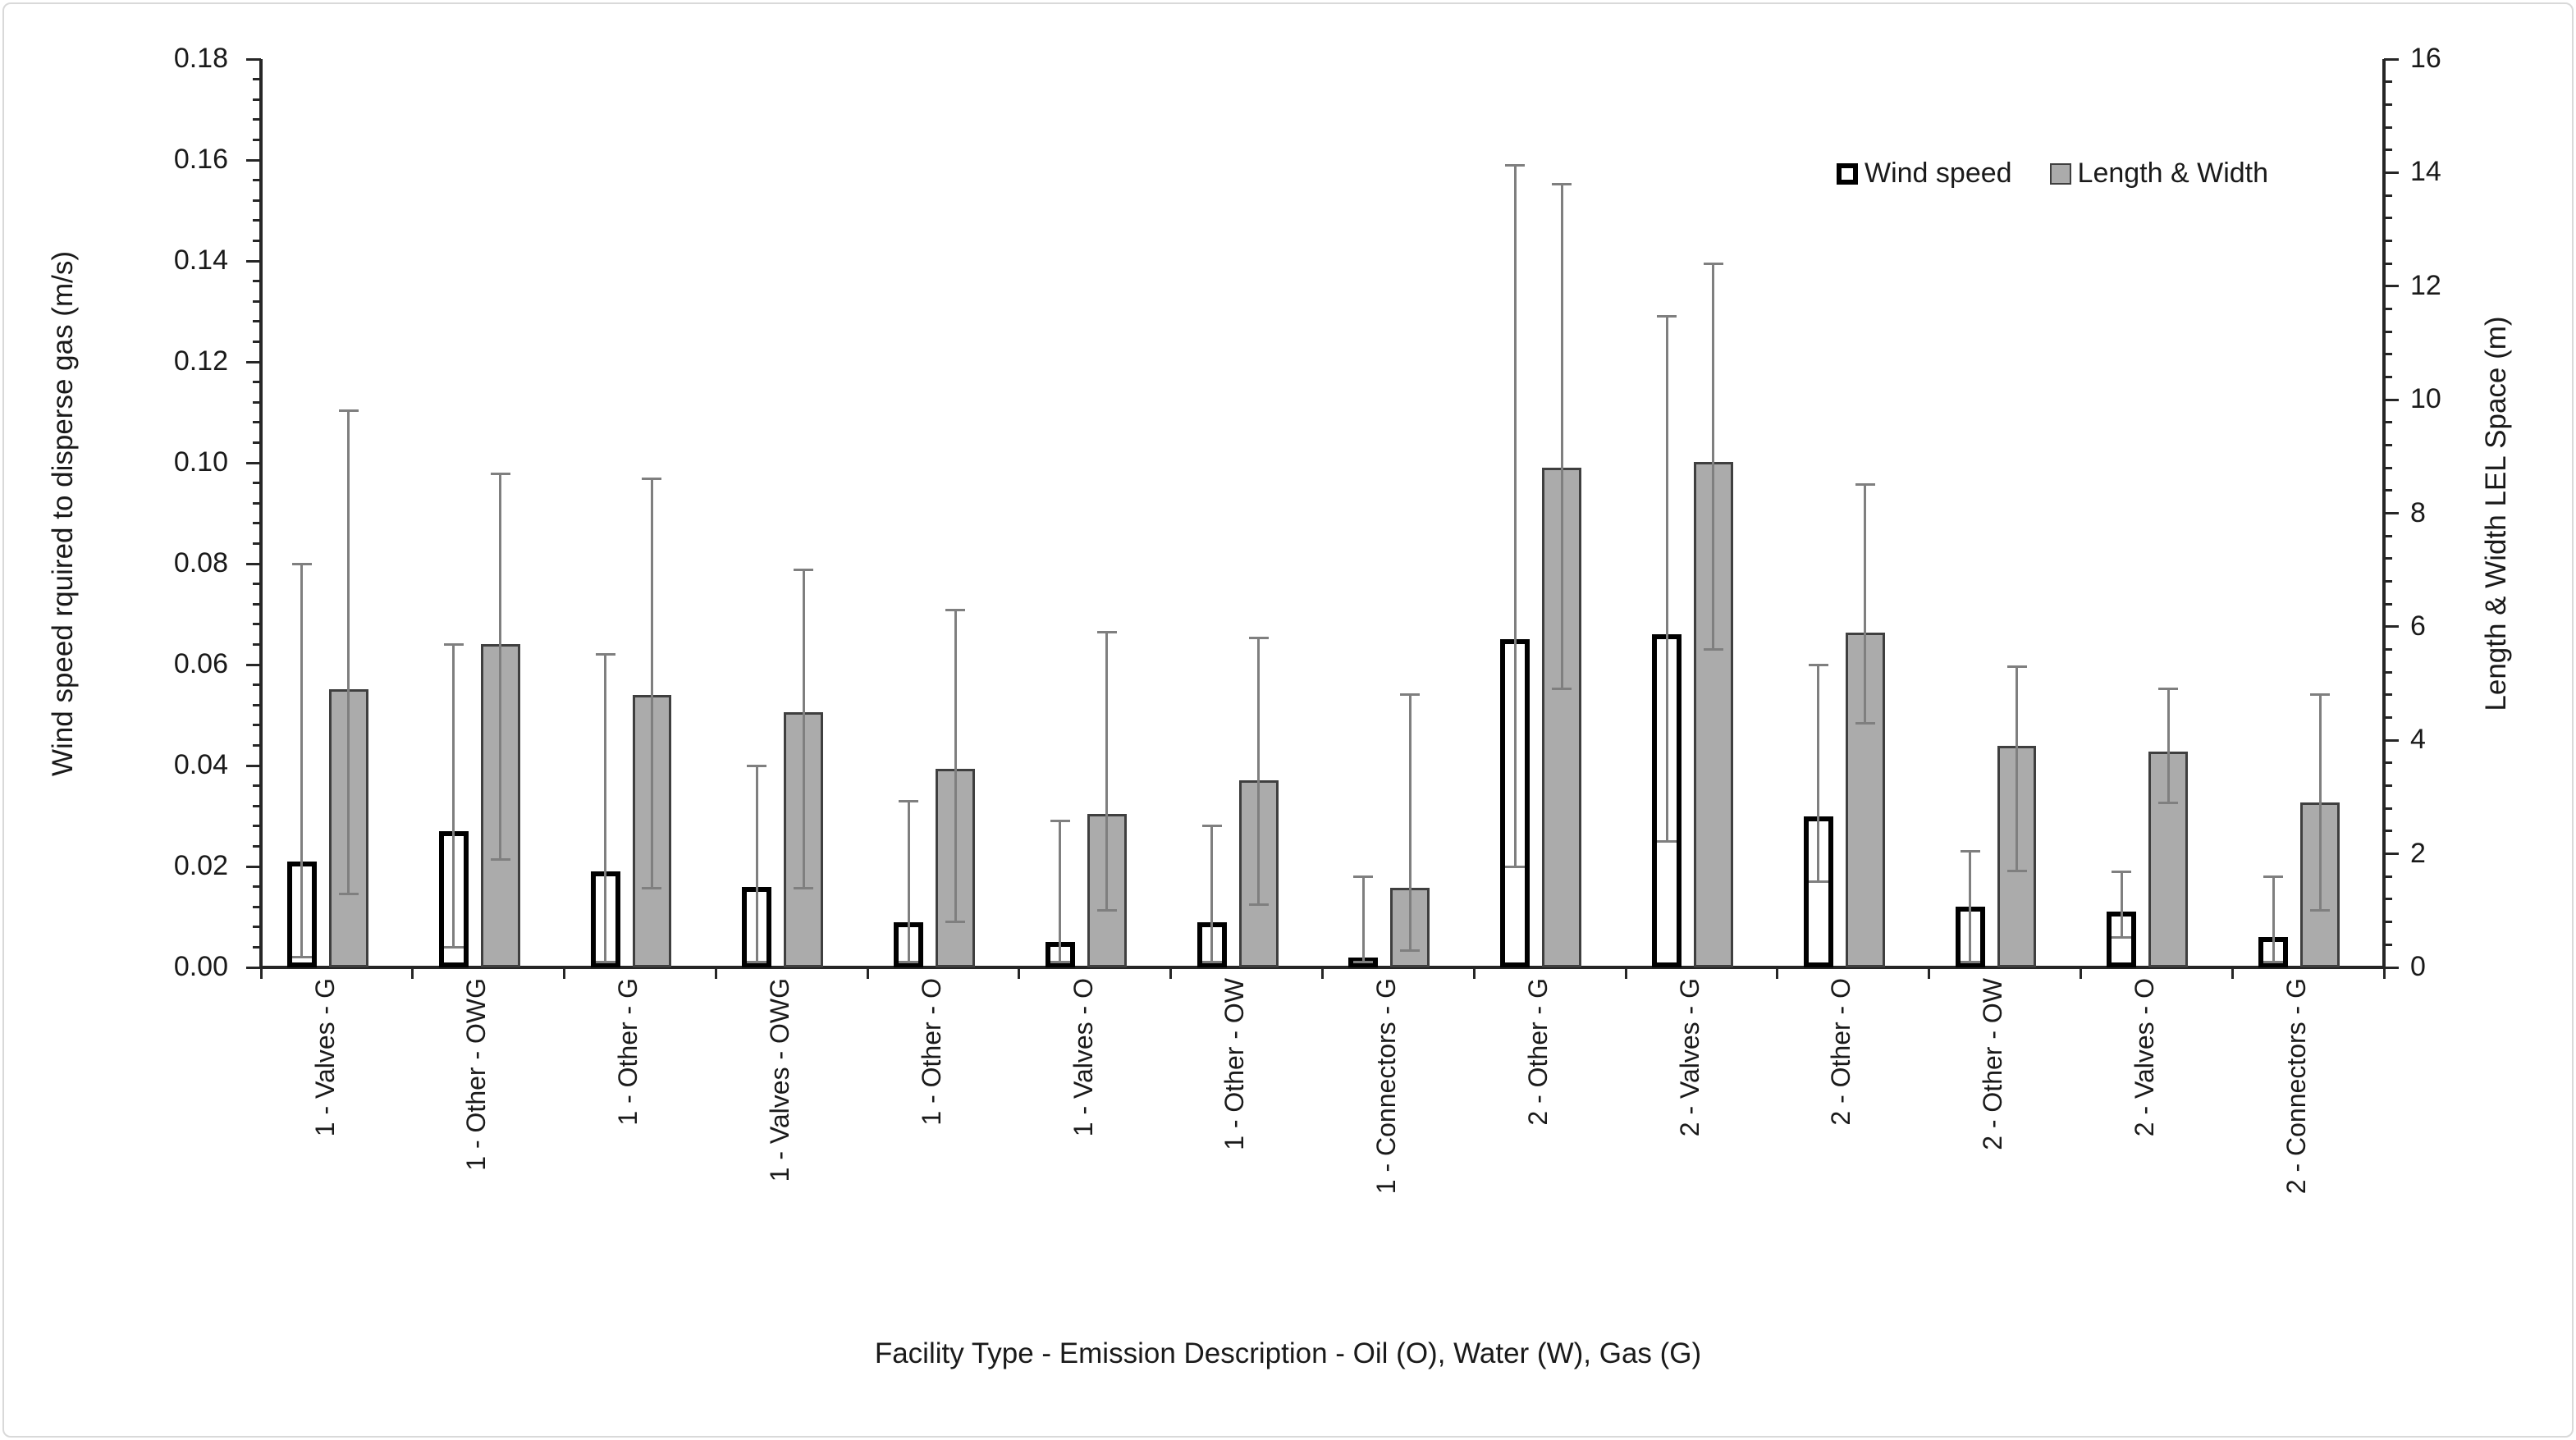 The image size is (2576, 1440). What do you see at coordinates (1938, 173) in the screenshot?
I see `legend-label-wind-speed: Wind speed` at bounding box center [1938, 173].